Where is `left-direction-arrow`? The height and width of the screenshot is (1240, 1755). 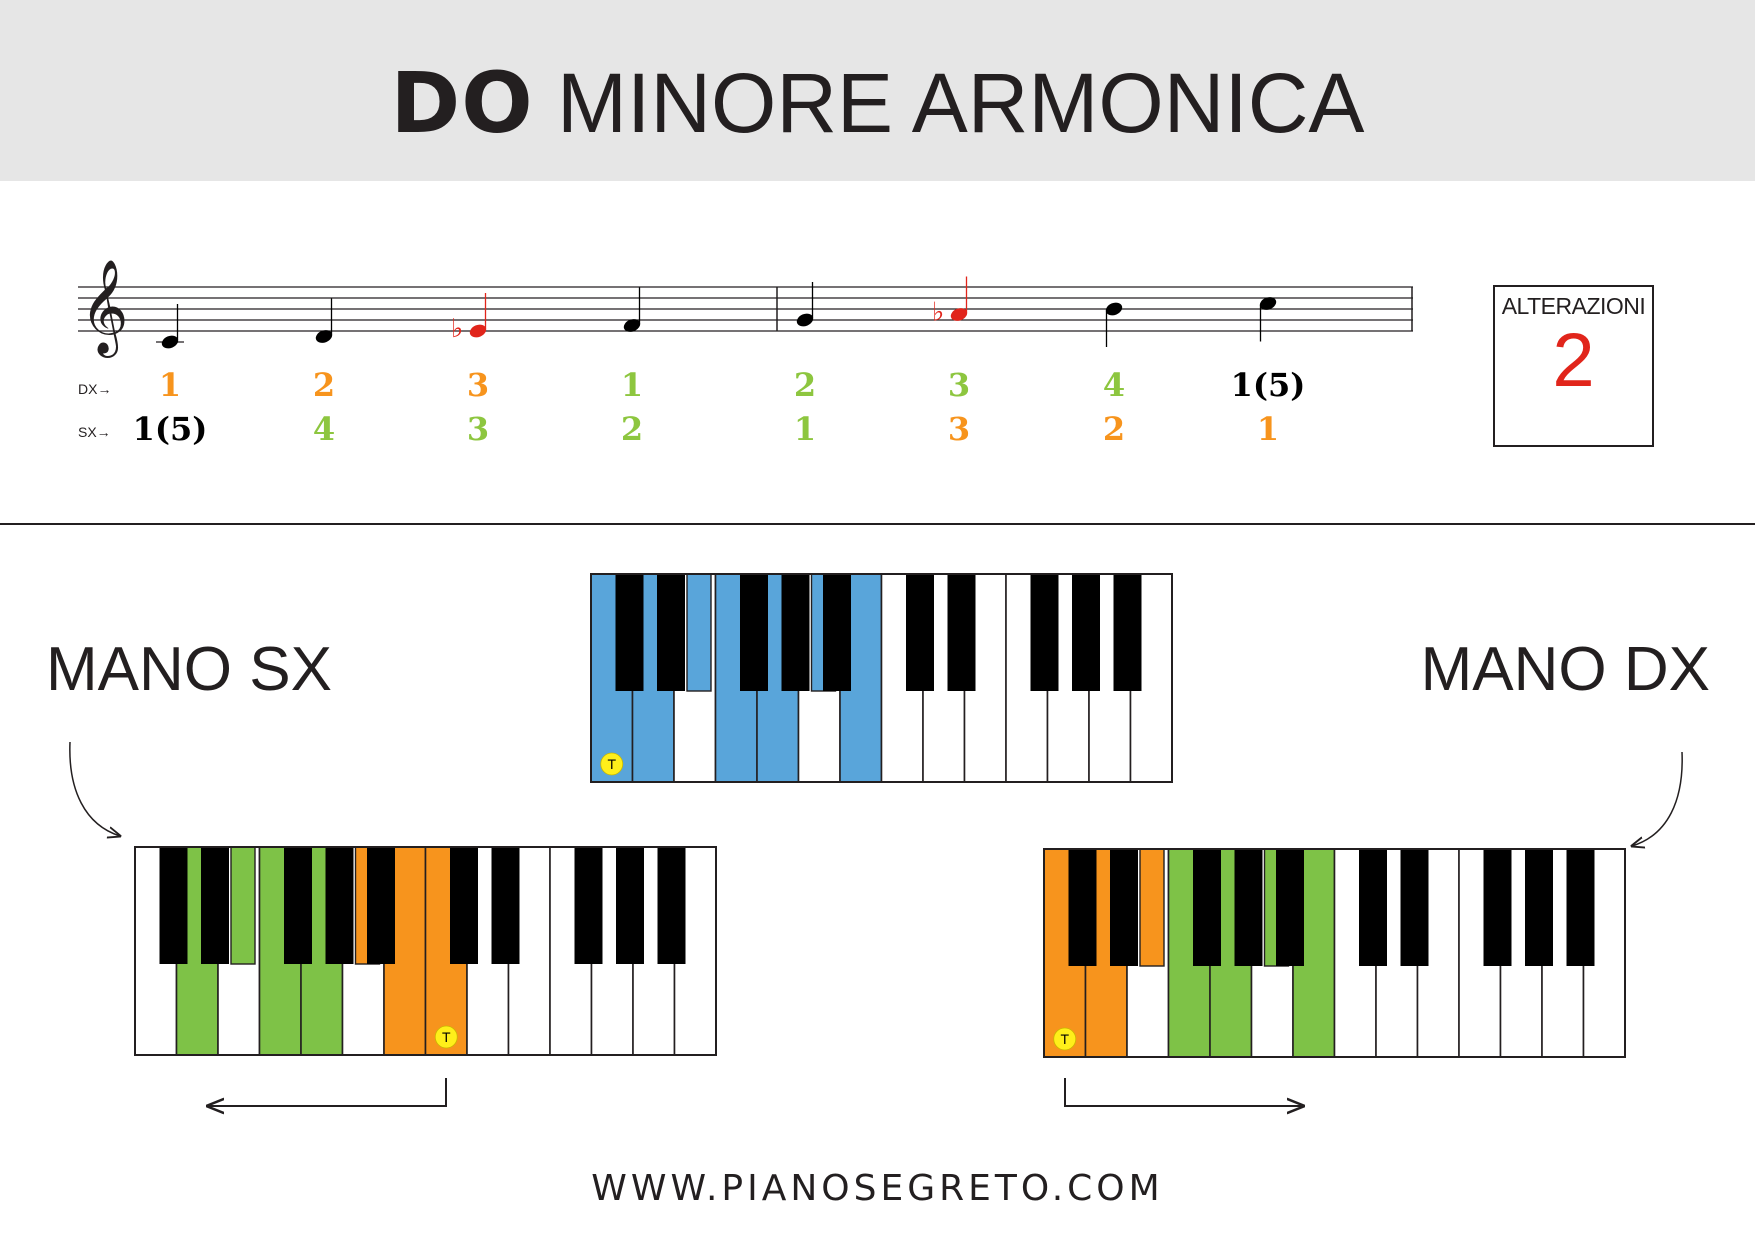 left-direction-arrow is located at coordinates (327, 1092).